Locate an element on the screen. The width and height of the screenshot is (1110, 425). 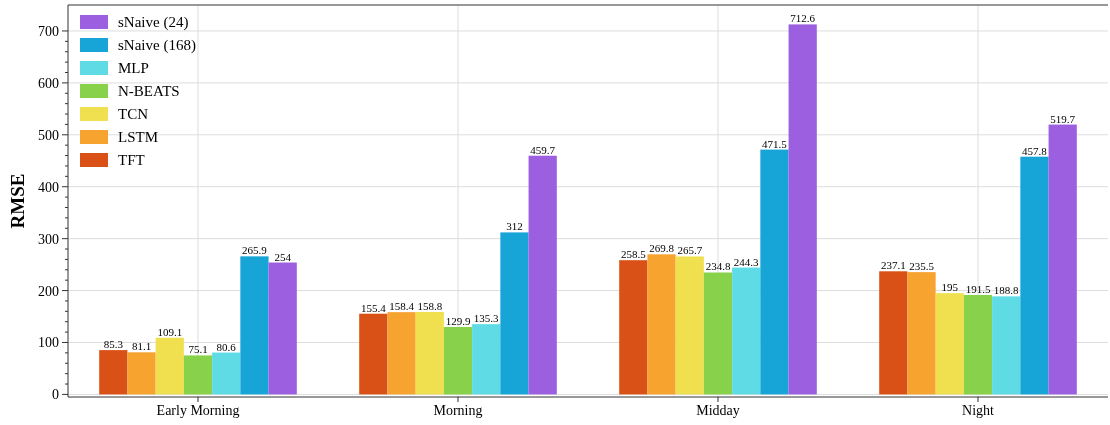
data-label: 158.4 is located at coordinates (402, 306).